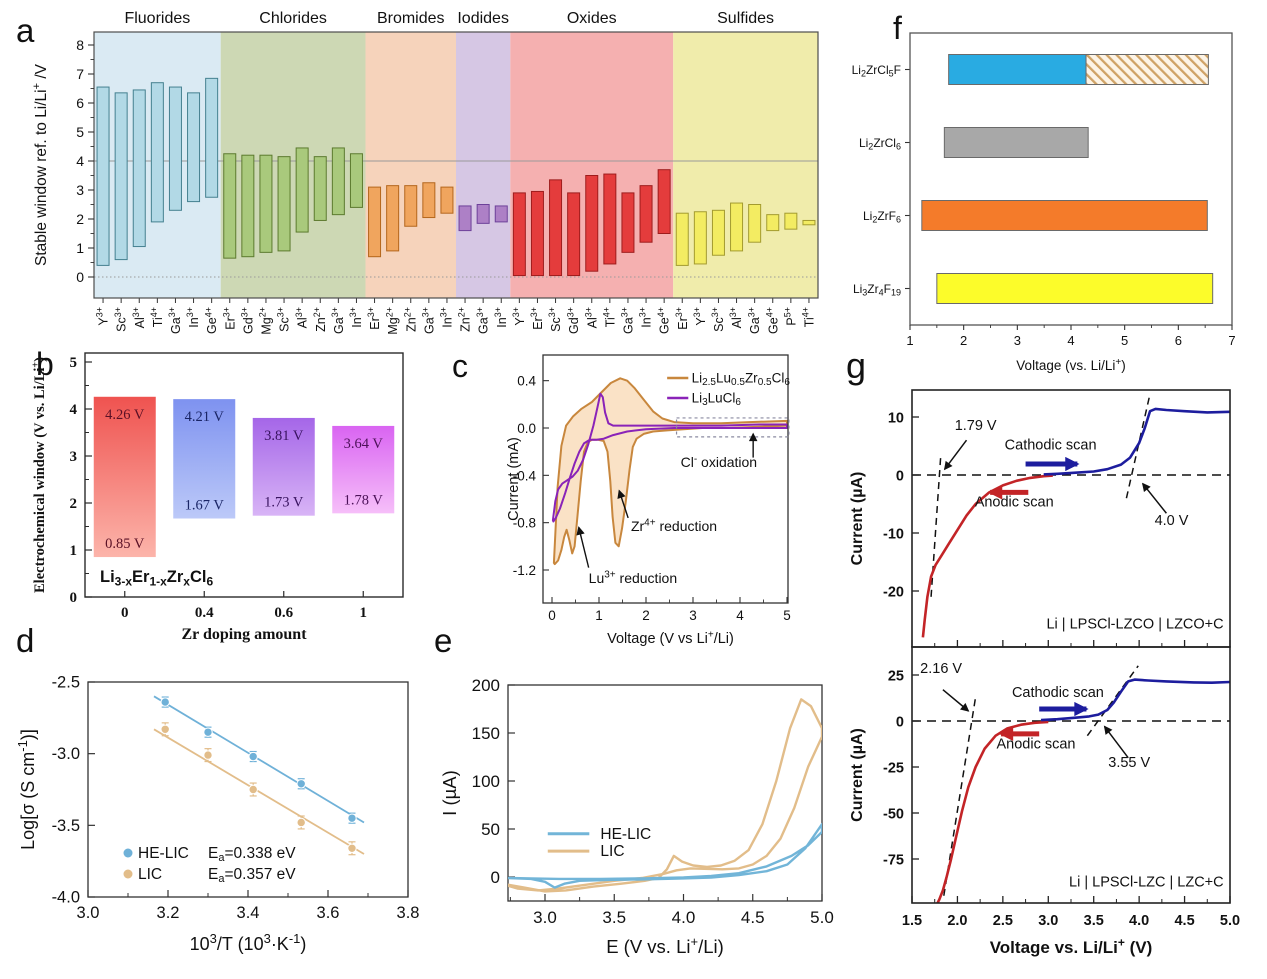 This screenshot has height=979, width=1267. Describe the element at coordinates (612, 851) in the screenshot. I see `tspan-shape: LIC` at that location.